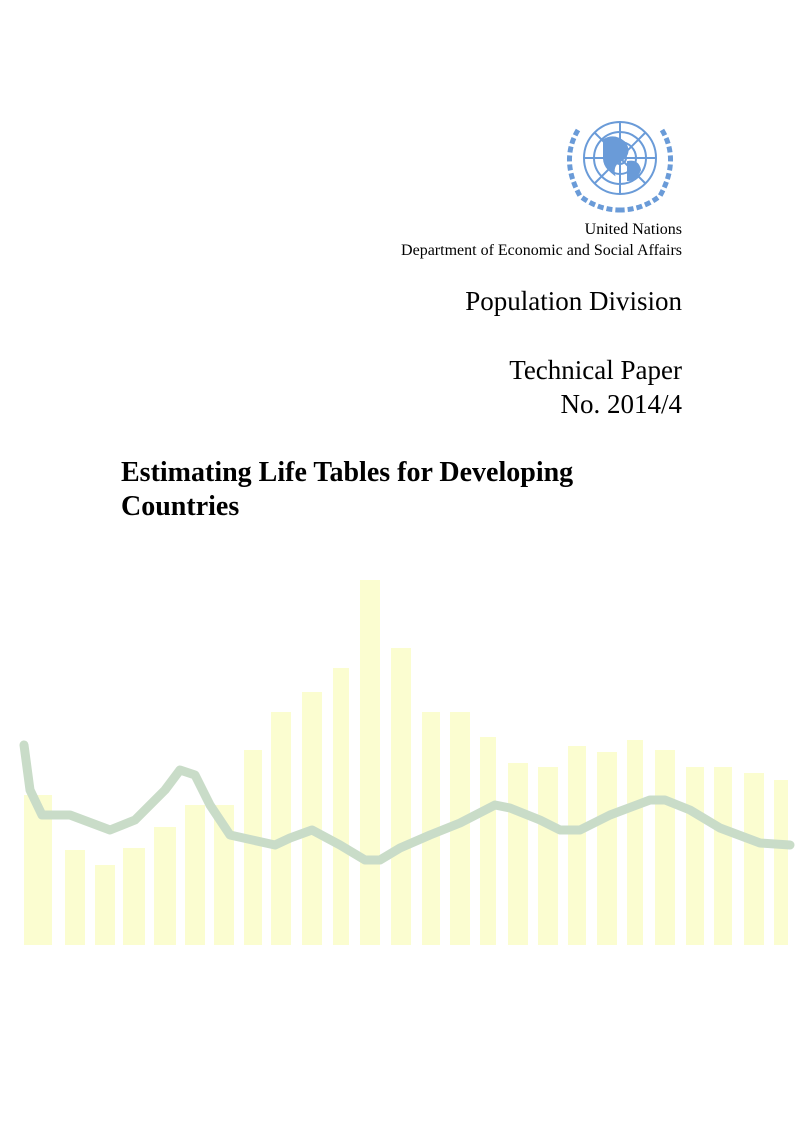  Describe the element at coordinates (633, 229) in the screenshot. I see `organization: United Nations` at that location.